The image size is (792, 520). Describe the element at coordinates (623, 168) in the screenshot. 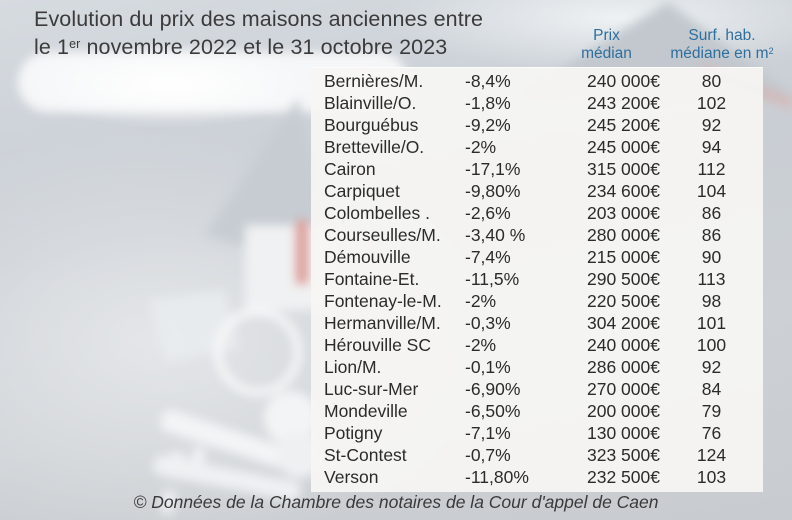

I see `price-cell: 315 000€` at that location.